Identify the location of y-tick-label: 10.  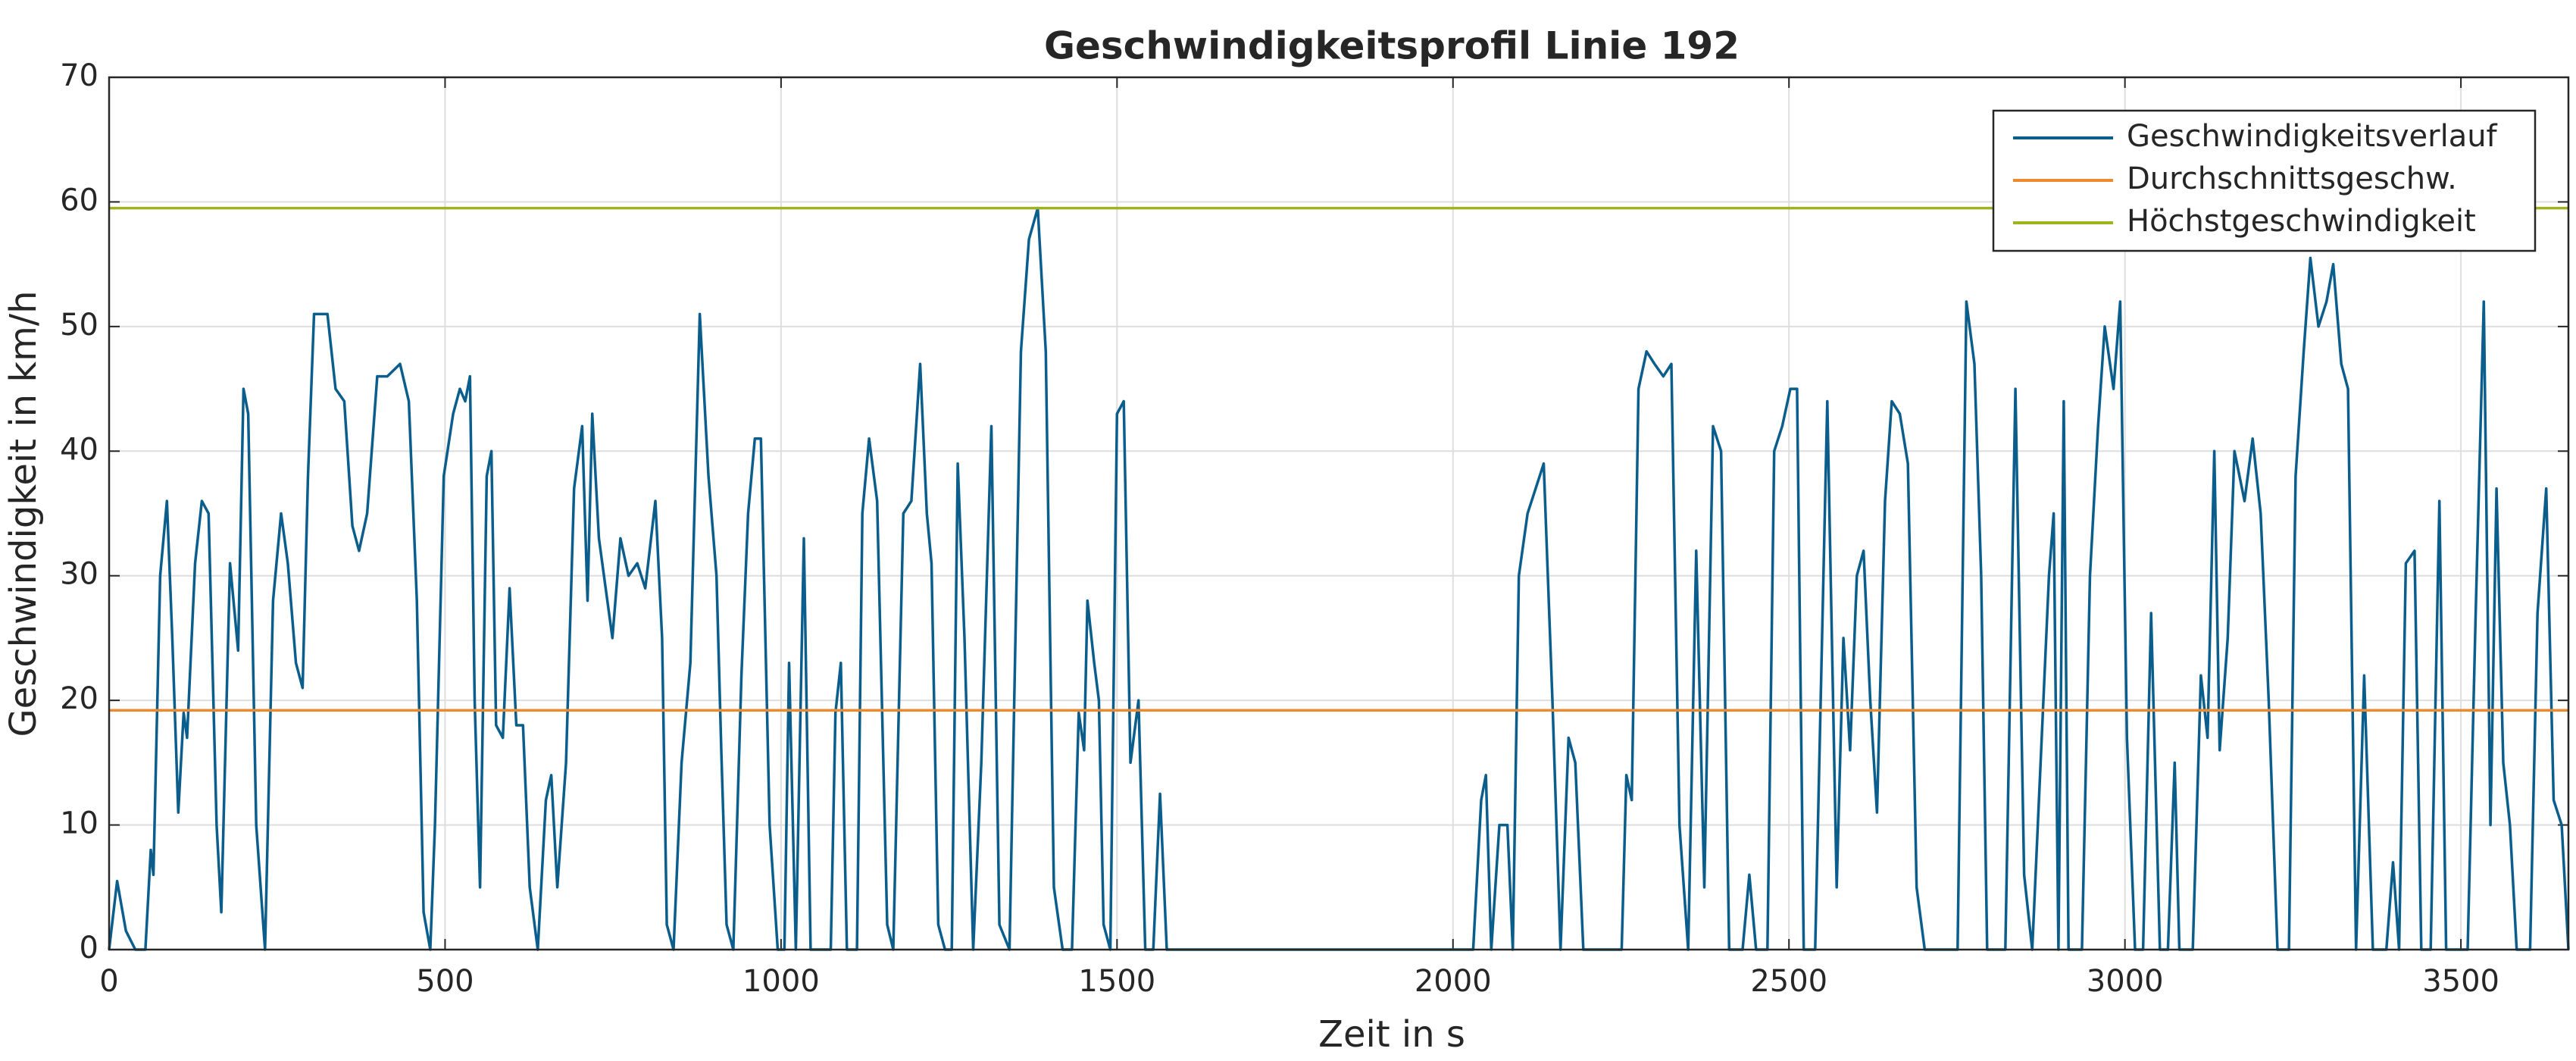
(79, 824).